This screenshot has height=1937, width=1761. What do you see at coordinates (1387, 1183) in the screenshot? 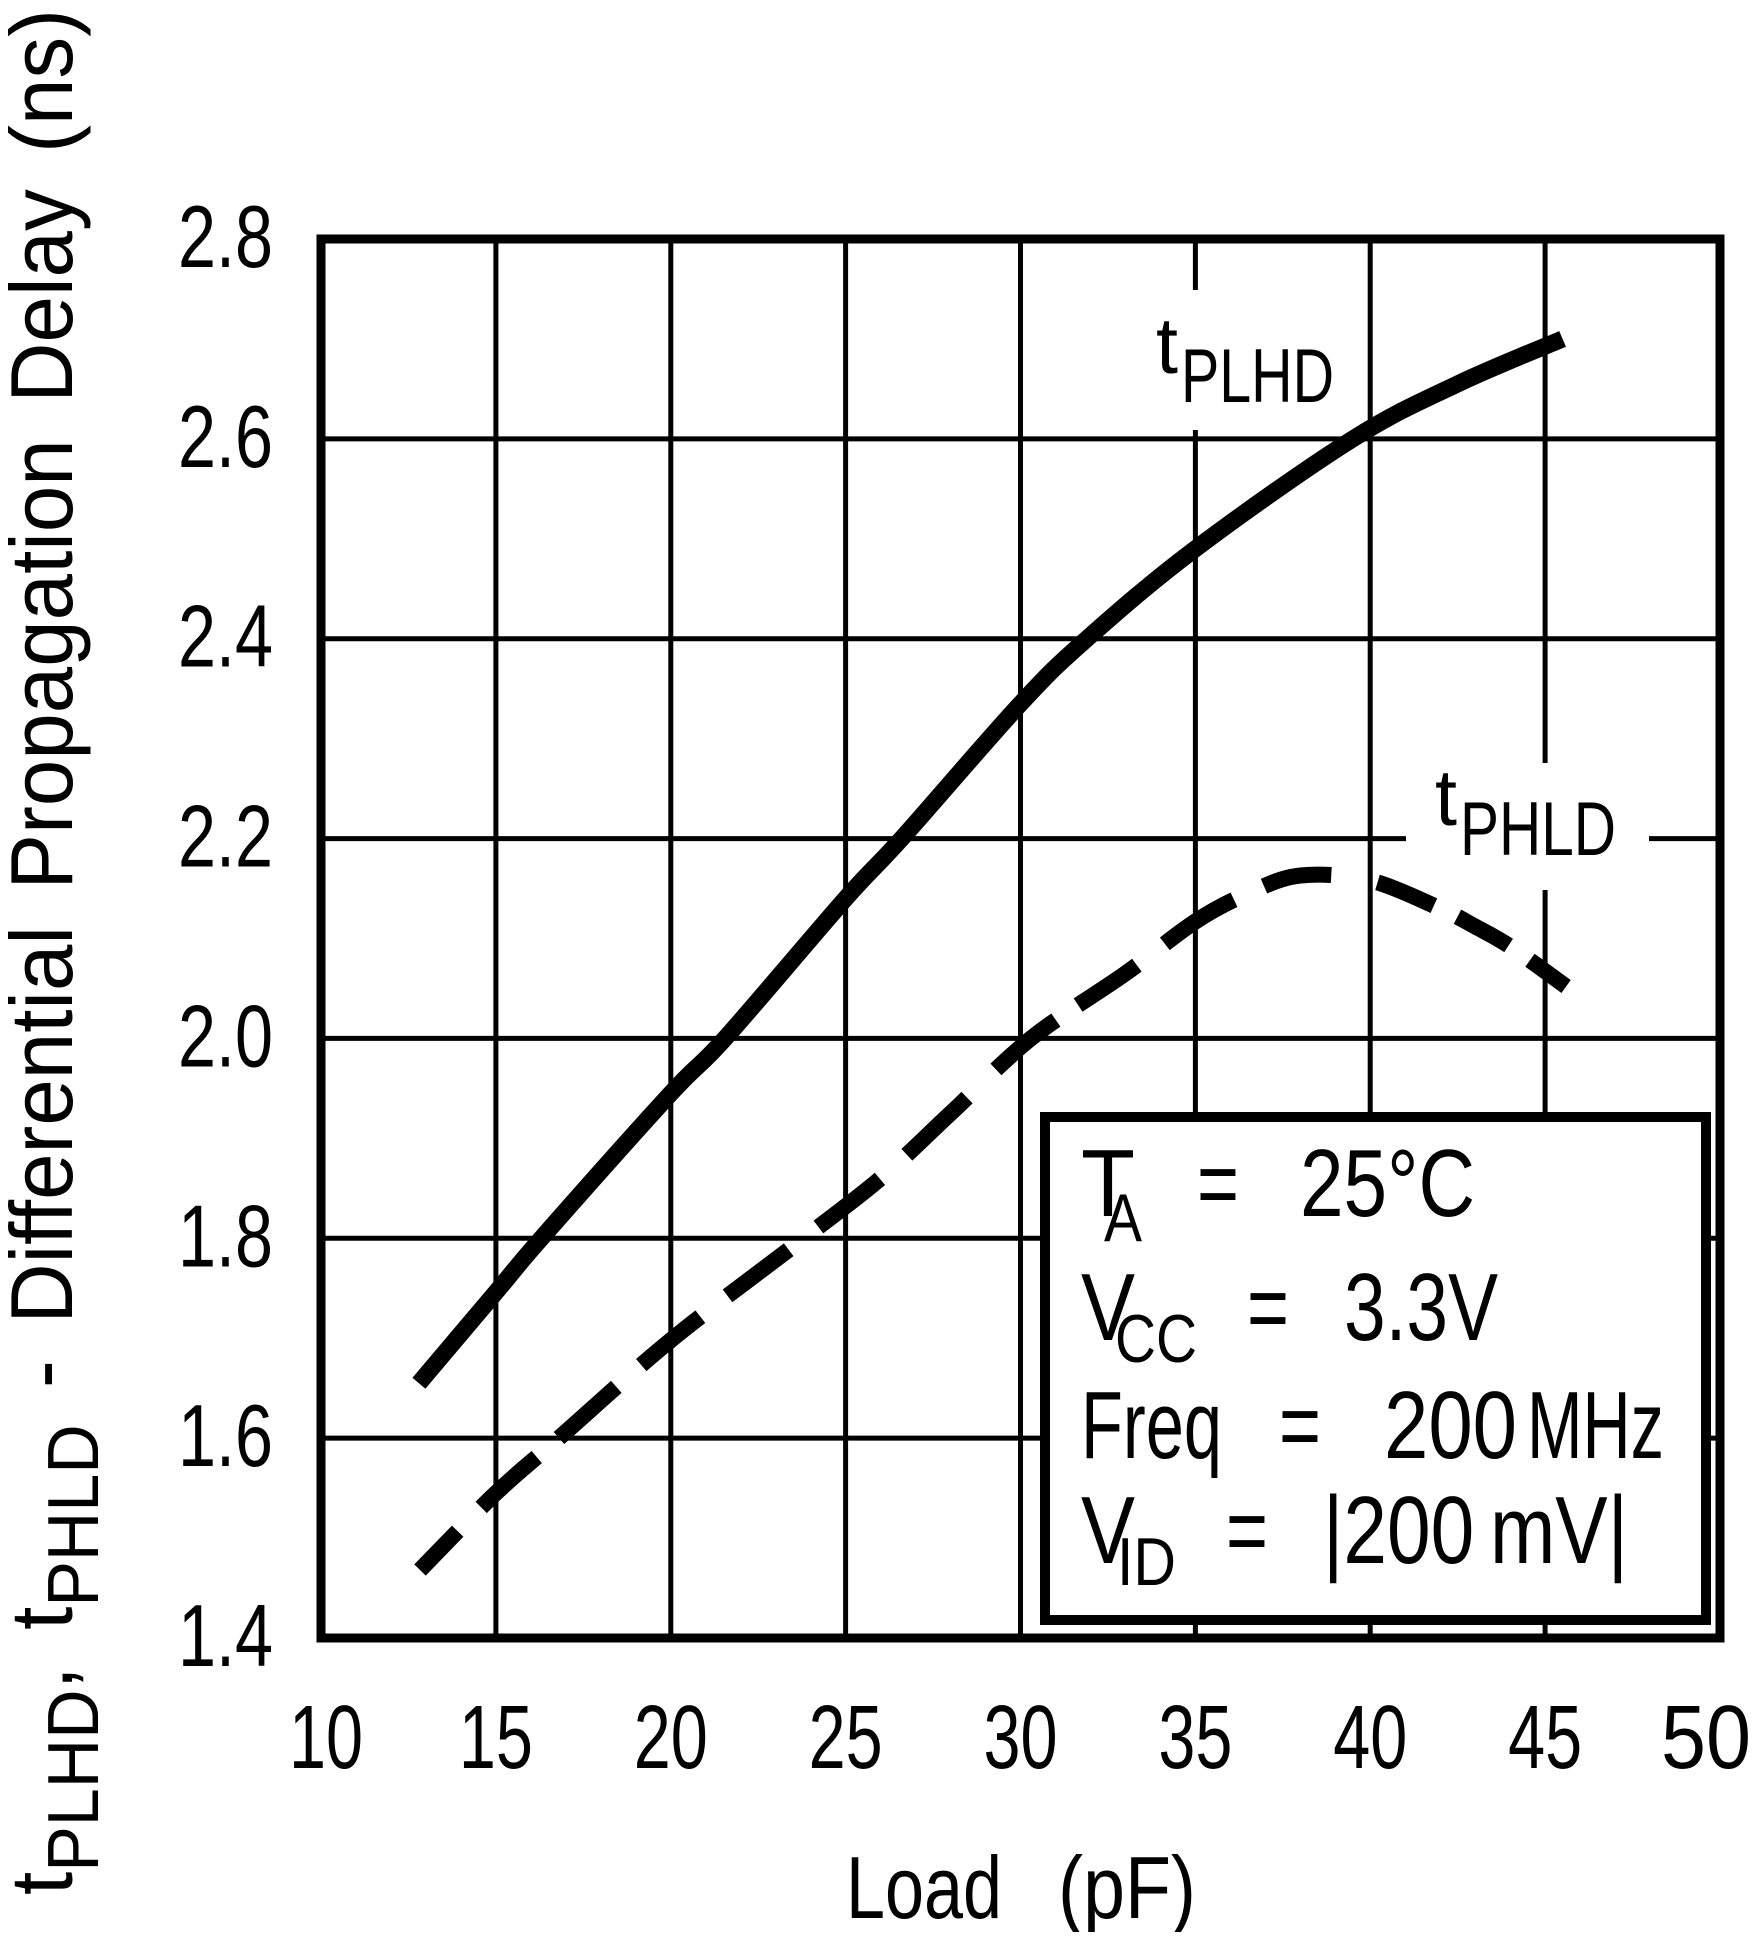
I see `svg-text: 25°C` at bounding box center [1387, 1183].